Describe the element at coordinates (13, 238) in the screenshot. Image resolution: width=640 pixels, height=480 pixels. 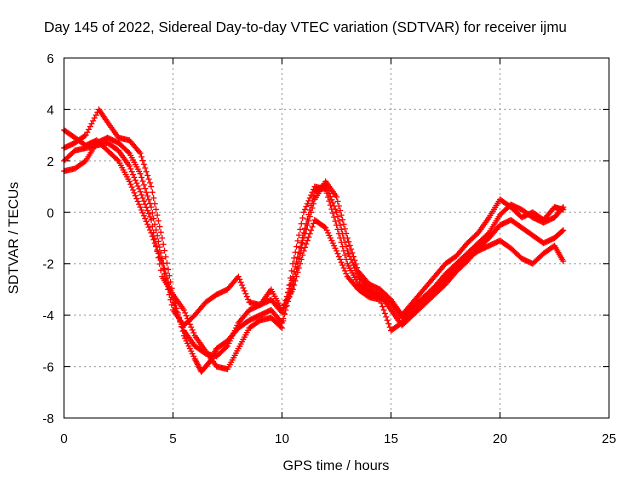
I see `y-axis-label: SDTVAR / TECUs` at that location.